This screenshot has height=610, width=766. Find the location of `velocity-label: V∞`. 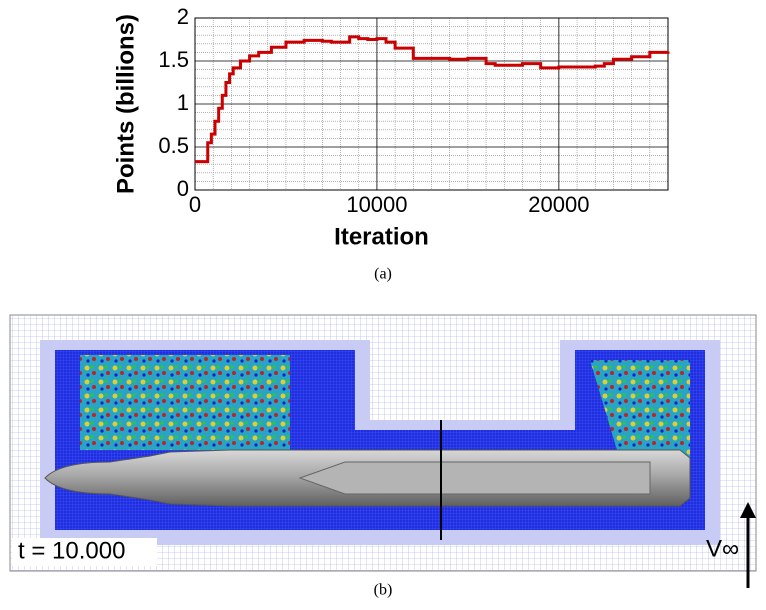

velocity-label: V∞ is located at coordinates (722, 548).